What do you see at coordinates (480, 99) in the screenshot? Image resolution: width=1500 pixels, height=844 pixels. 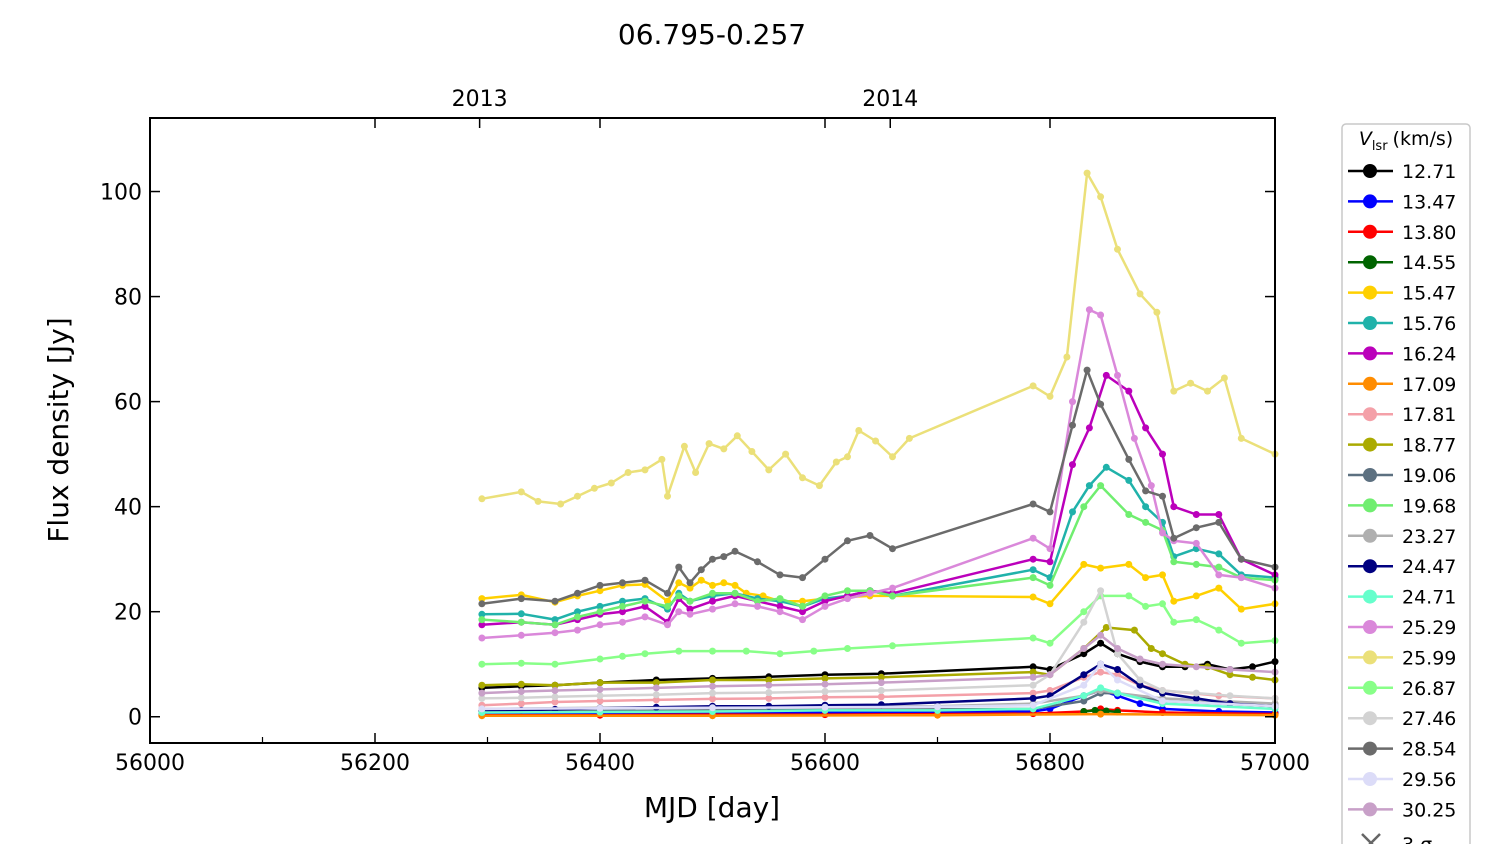 I see `top-tick-label: 2013` at bounding box center [480, 99].